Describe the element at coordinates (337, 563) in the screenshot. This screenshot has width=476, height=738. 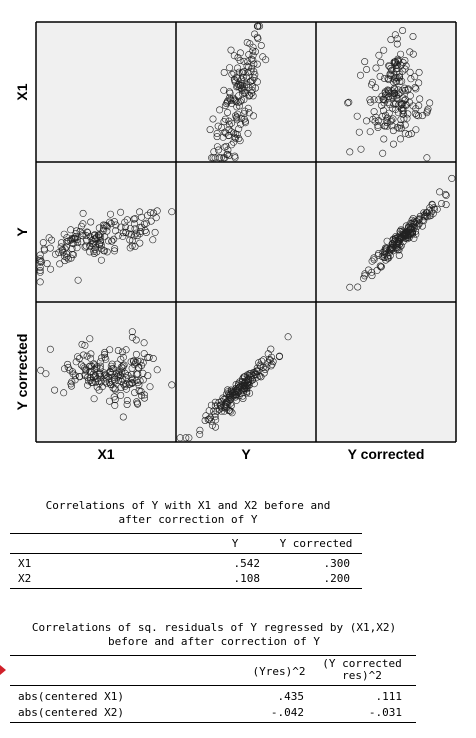
I see `table1-row-x1-y-corrected: .300` at that location.